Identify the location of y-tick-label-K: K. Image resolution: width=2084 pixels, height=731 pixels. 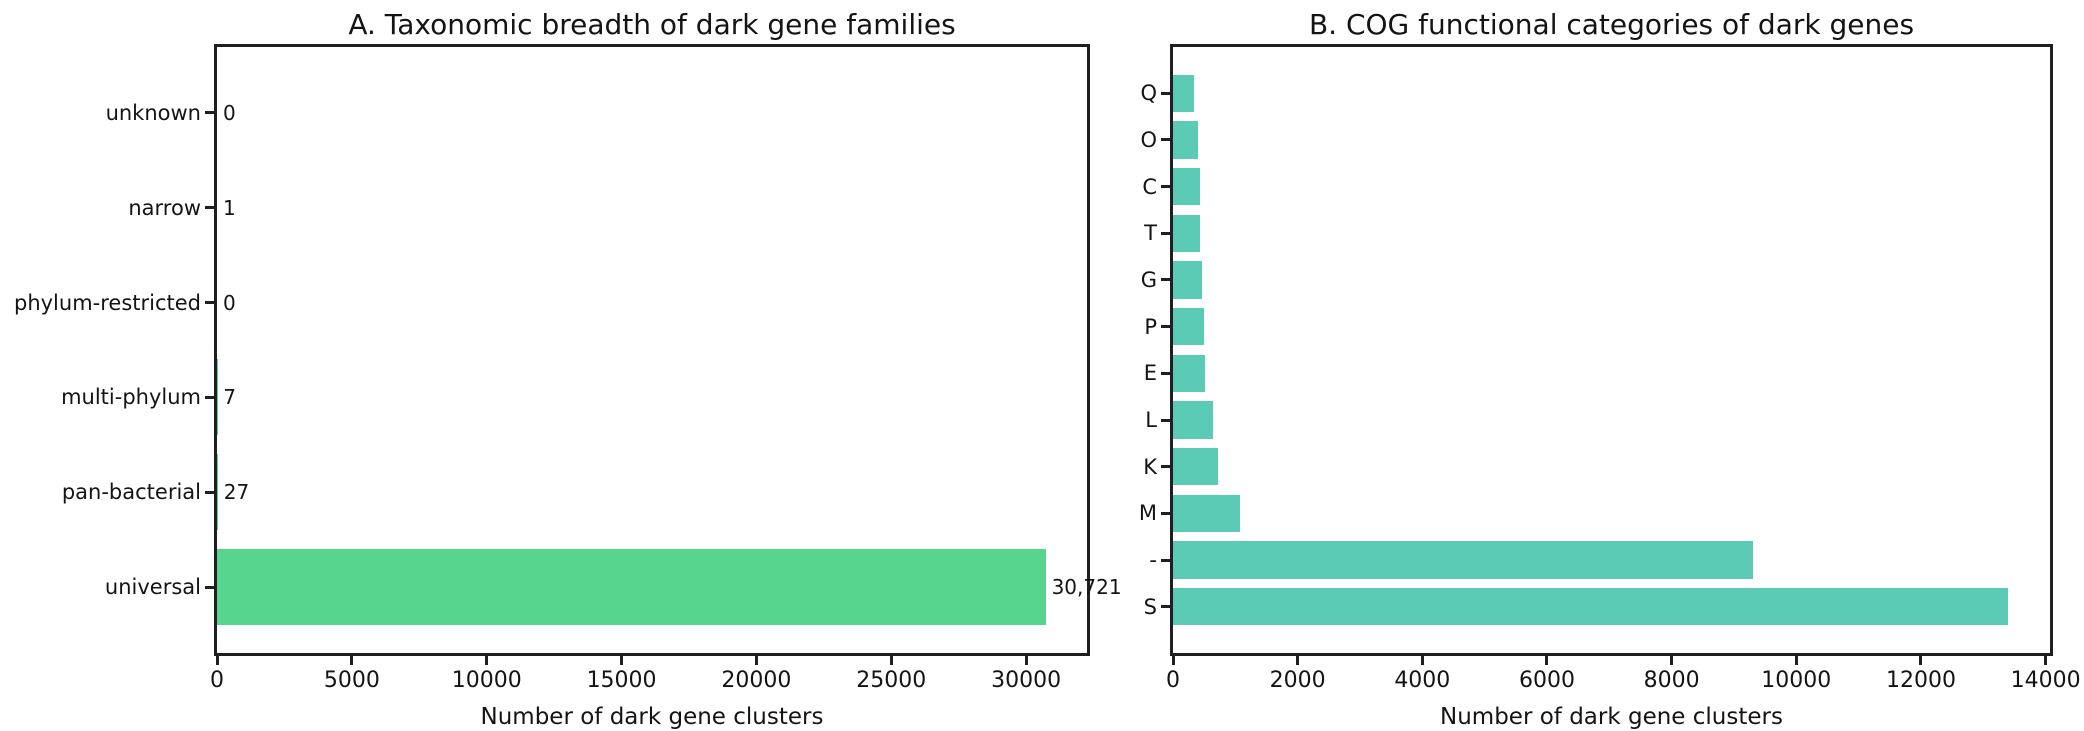
(1150, 466).